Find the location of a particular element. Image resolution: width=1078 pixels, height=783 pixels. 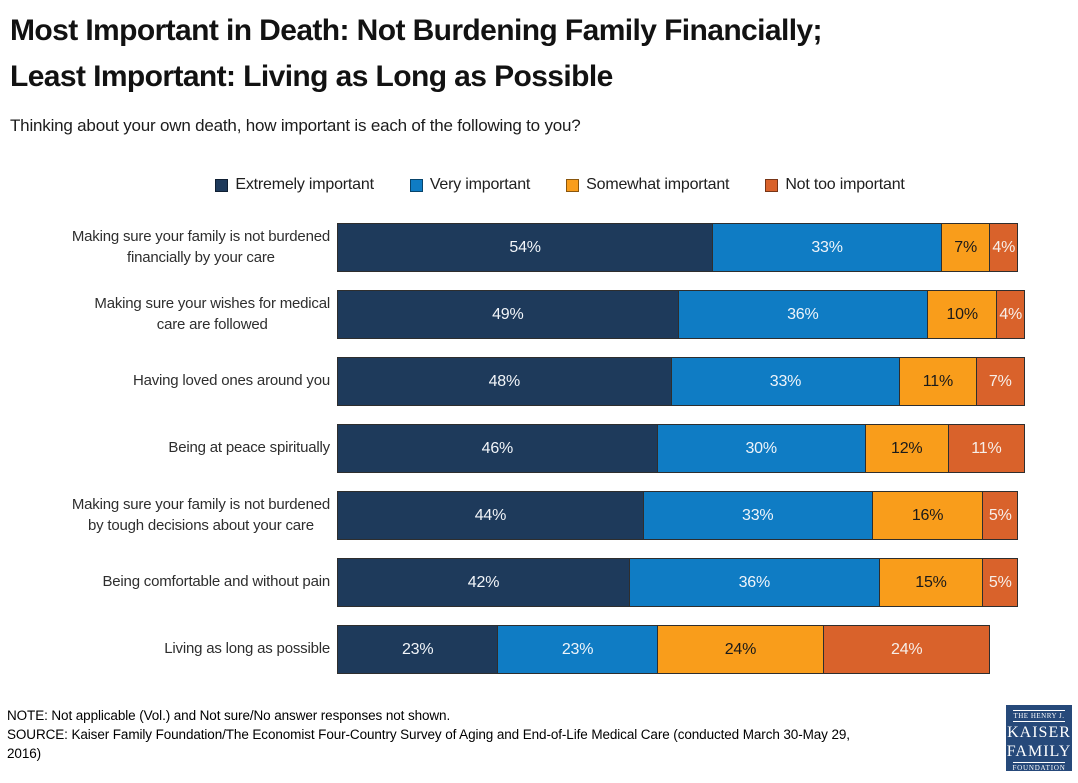

legend-label: Extremely important is located at coordinates (304, 184).